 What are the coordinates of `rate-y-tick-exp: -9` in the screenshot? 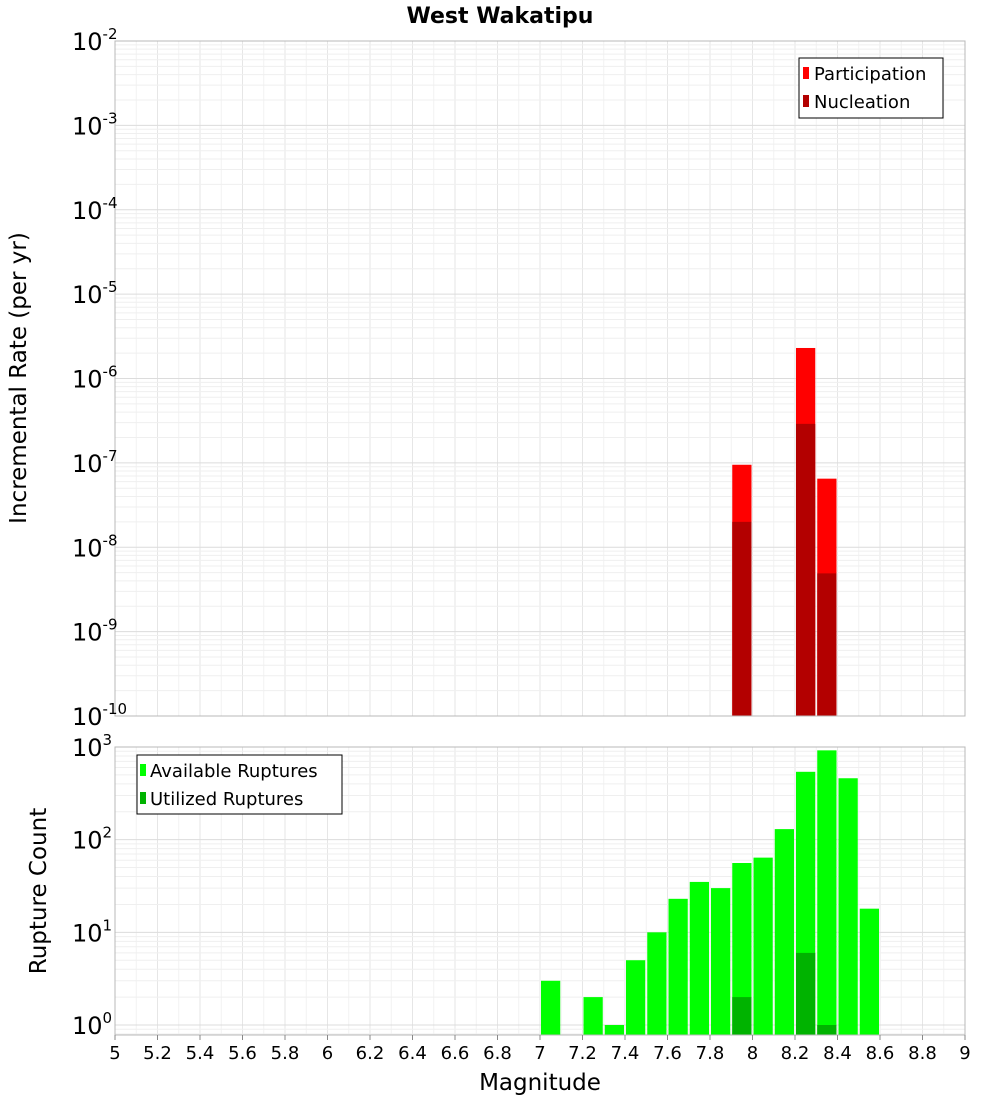 It's located at (110, 625).